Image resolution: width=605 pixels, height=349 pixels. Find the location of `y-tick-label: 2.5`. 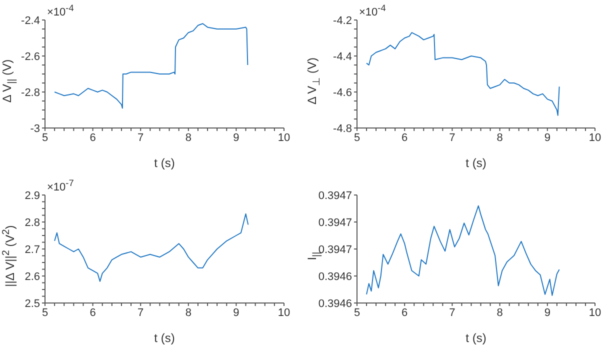

y-tick-label: 2.5 is located at coordinates (32, 303).